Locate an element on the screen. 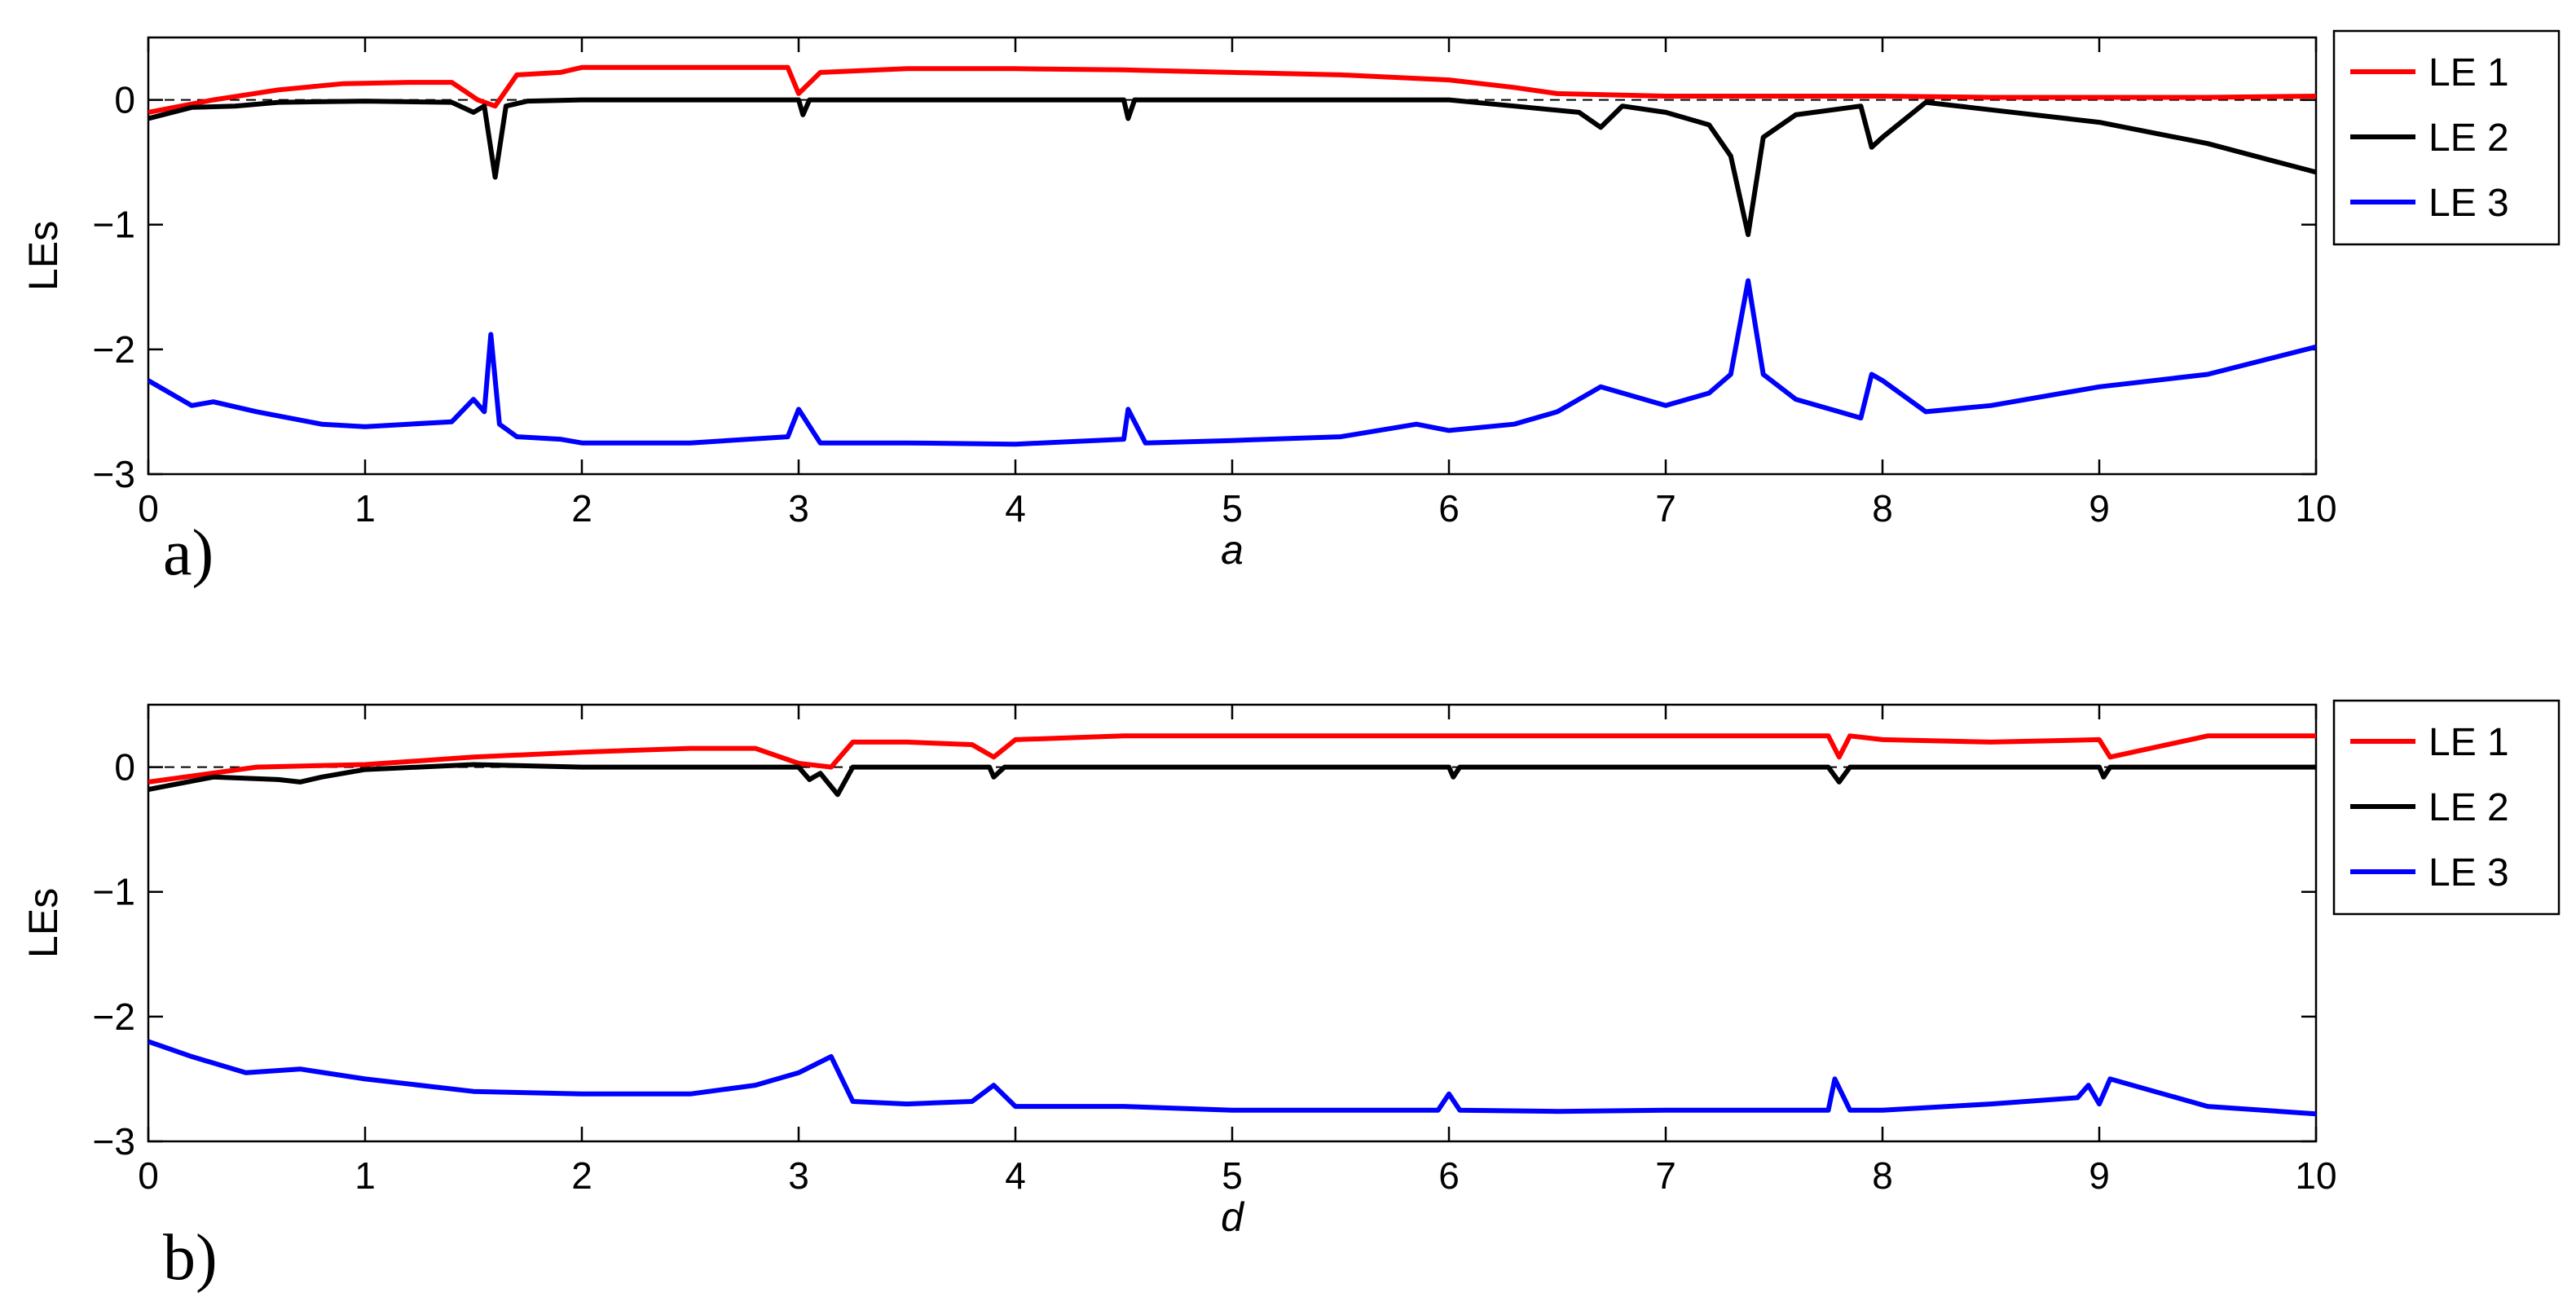 The image size is (2576, 1310). panel-label: b) is located at coordinates (191, 1258).